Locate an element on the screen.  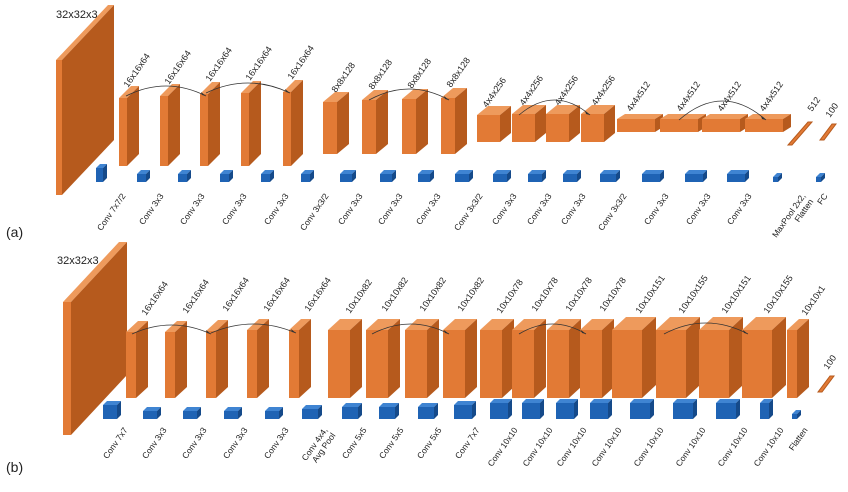
kernel-cube-b-9-front is located at coordinates (426, 413).